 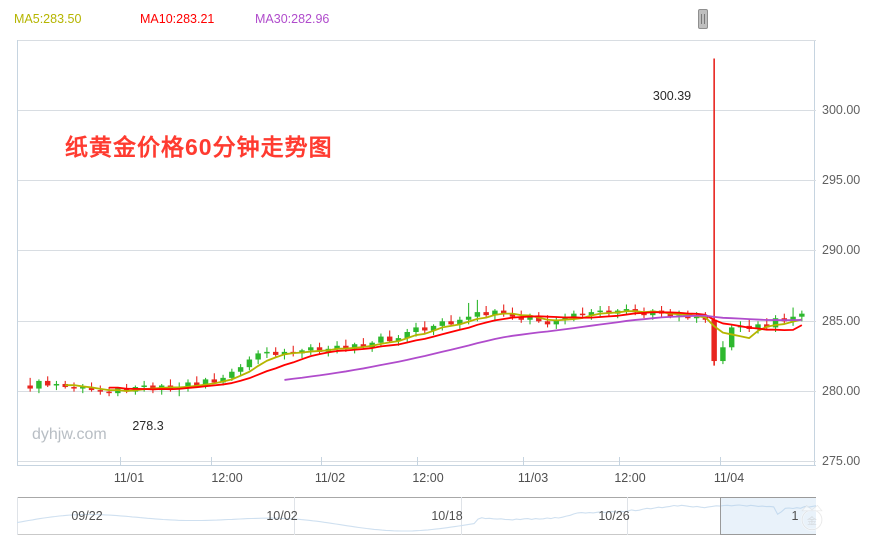 I want to click on x-axis-label-1: 12:00, so click(x=227, y=478).